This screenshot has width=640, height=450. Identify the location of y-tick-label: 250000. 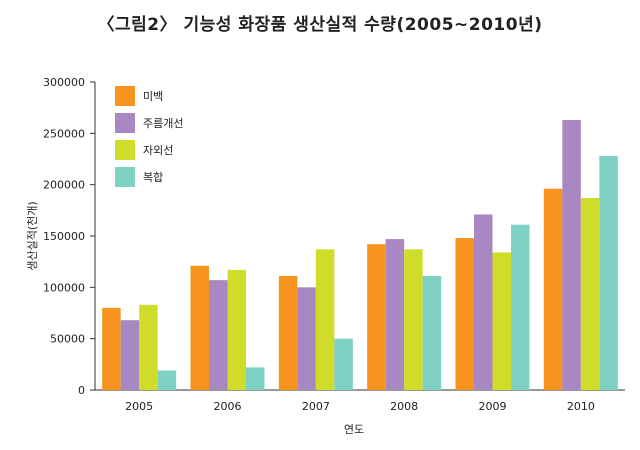
(64, 133).